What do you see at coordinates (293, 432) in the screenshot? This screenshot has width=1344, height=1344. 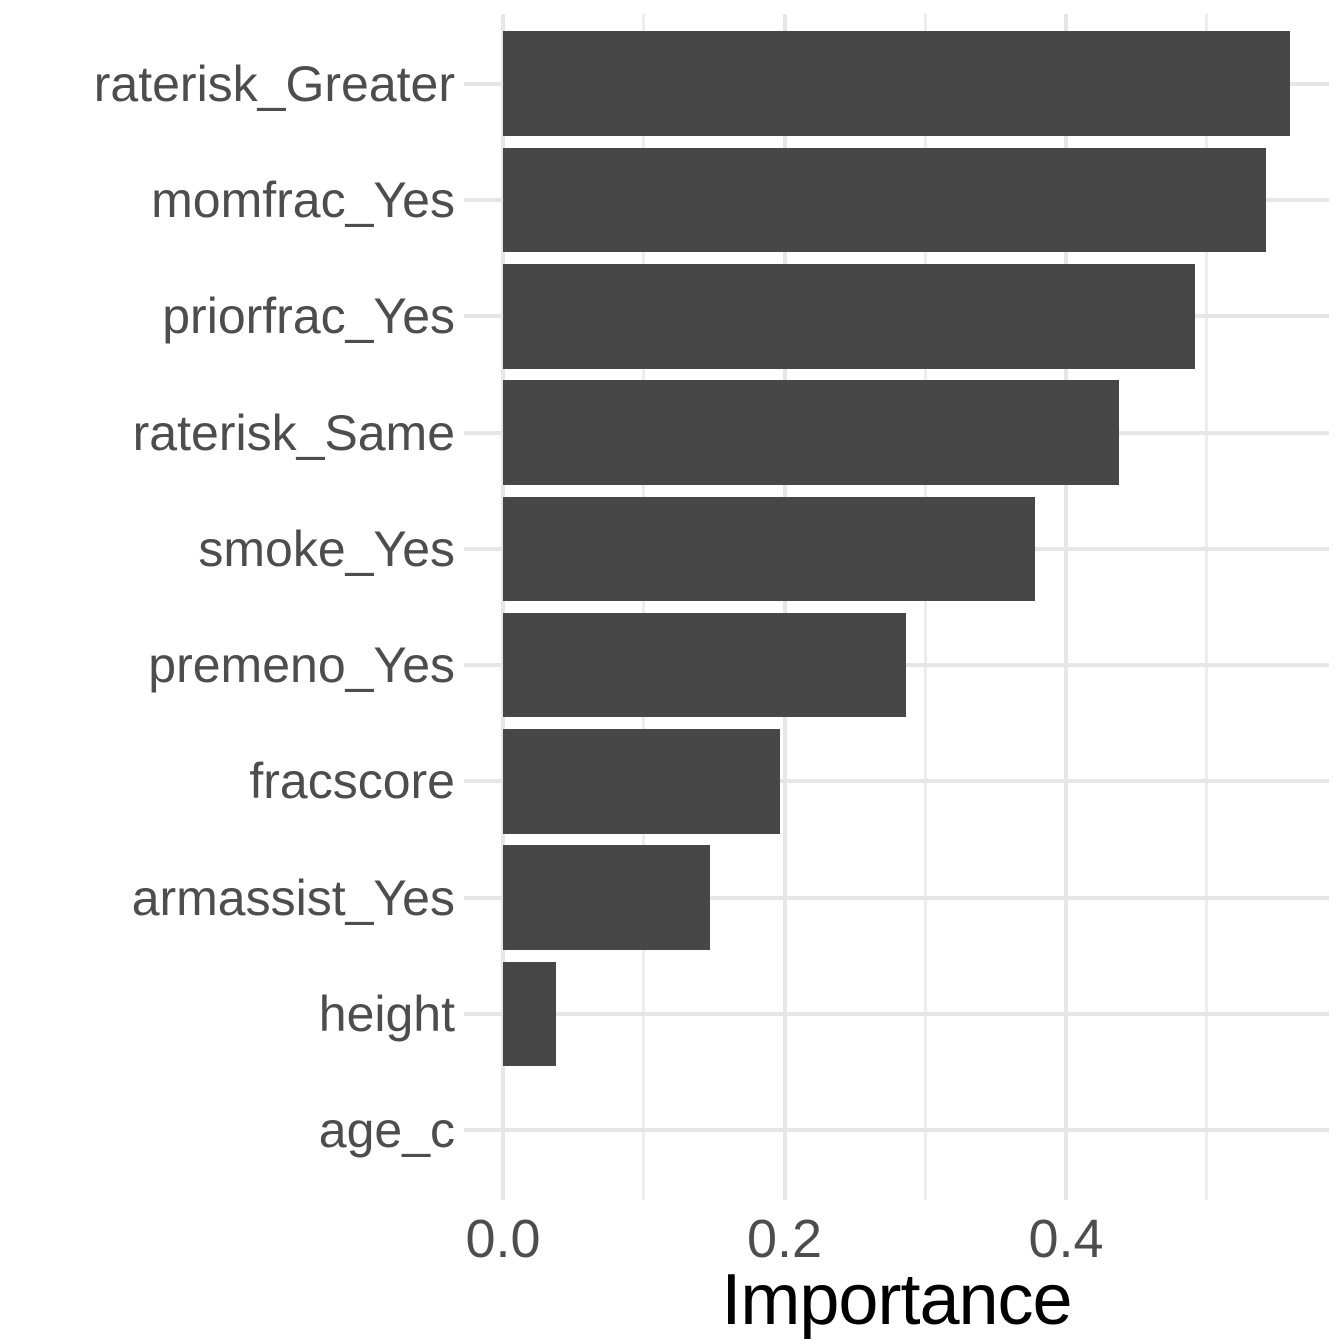 I see `y-axis-label-raterisk_Same: raterisk_Same` at bounding box center [293, 432].